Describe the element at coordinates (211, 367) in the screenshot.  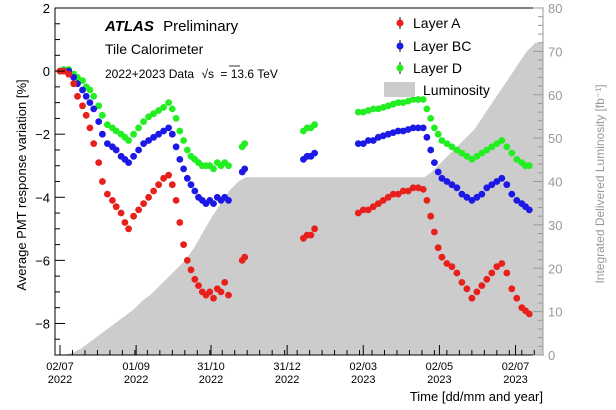
I see `x-tick-label-date: 31/10` at that location.